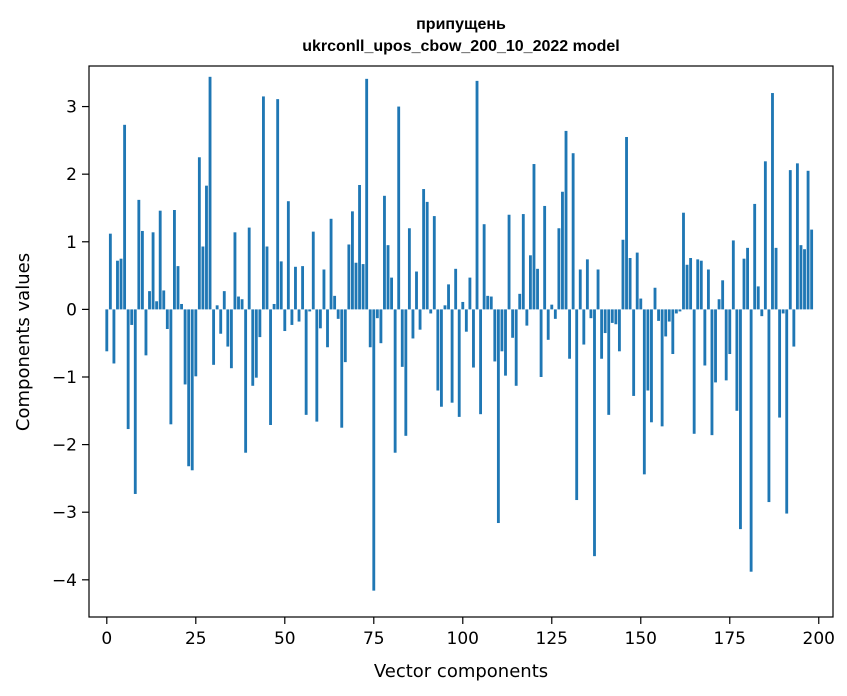  What do you see at coordinates (70, 344) in the screenshot?
I see `y-axis-ticks: −4 −3 −2 −1 0 1 2 3` at bounding box center [70, 344].